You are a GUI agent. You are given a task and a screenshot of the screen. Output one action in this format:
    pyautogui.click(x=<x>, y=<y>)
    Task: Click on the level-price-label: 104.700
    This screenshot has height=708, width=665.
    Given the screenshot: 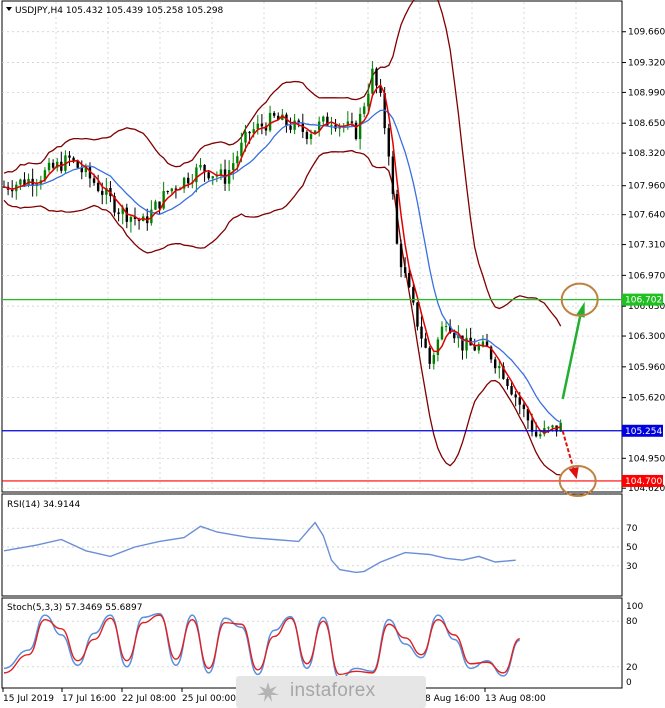 What is the action you would take?
    pyautogui.click(x=643, y=482)
    